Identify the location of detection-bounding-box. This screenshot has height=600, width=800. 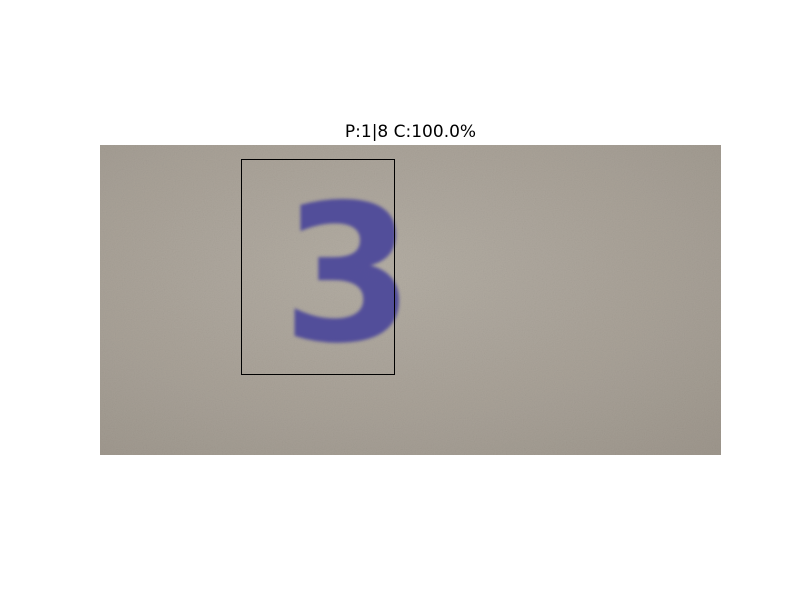
(318, 267).